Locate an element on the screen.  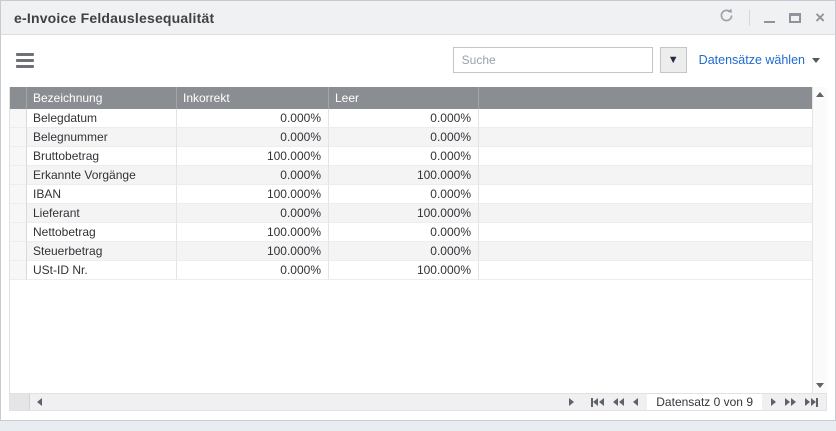
refresh-icon is located at coordinates (726, 18).